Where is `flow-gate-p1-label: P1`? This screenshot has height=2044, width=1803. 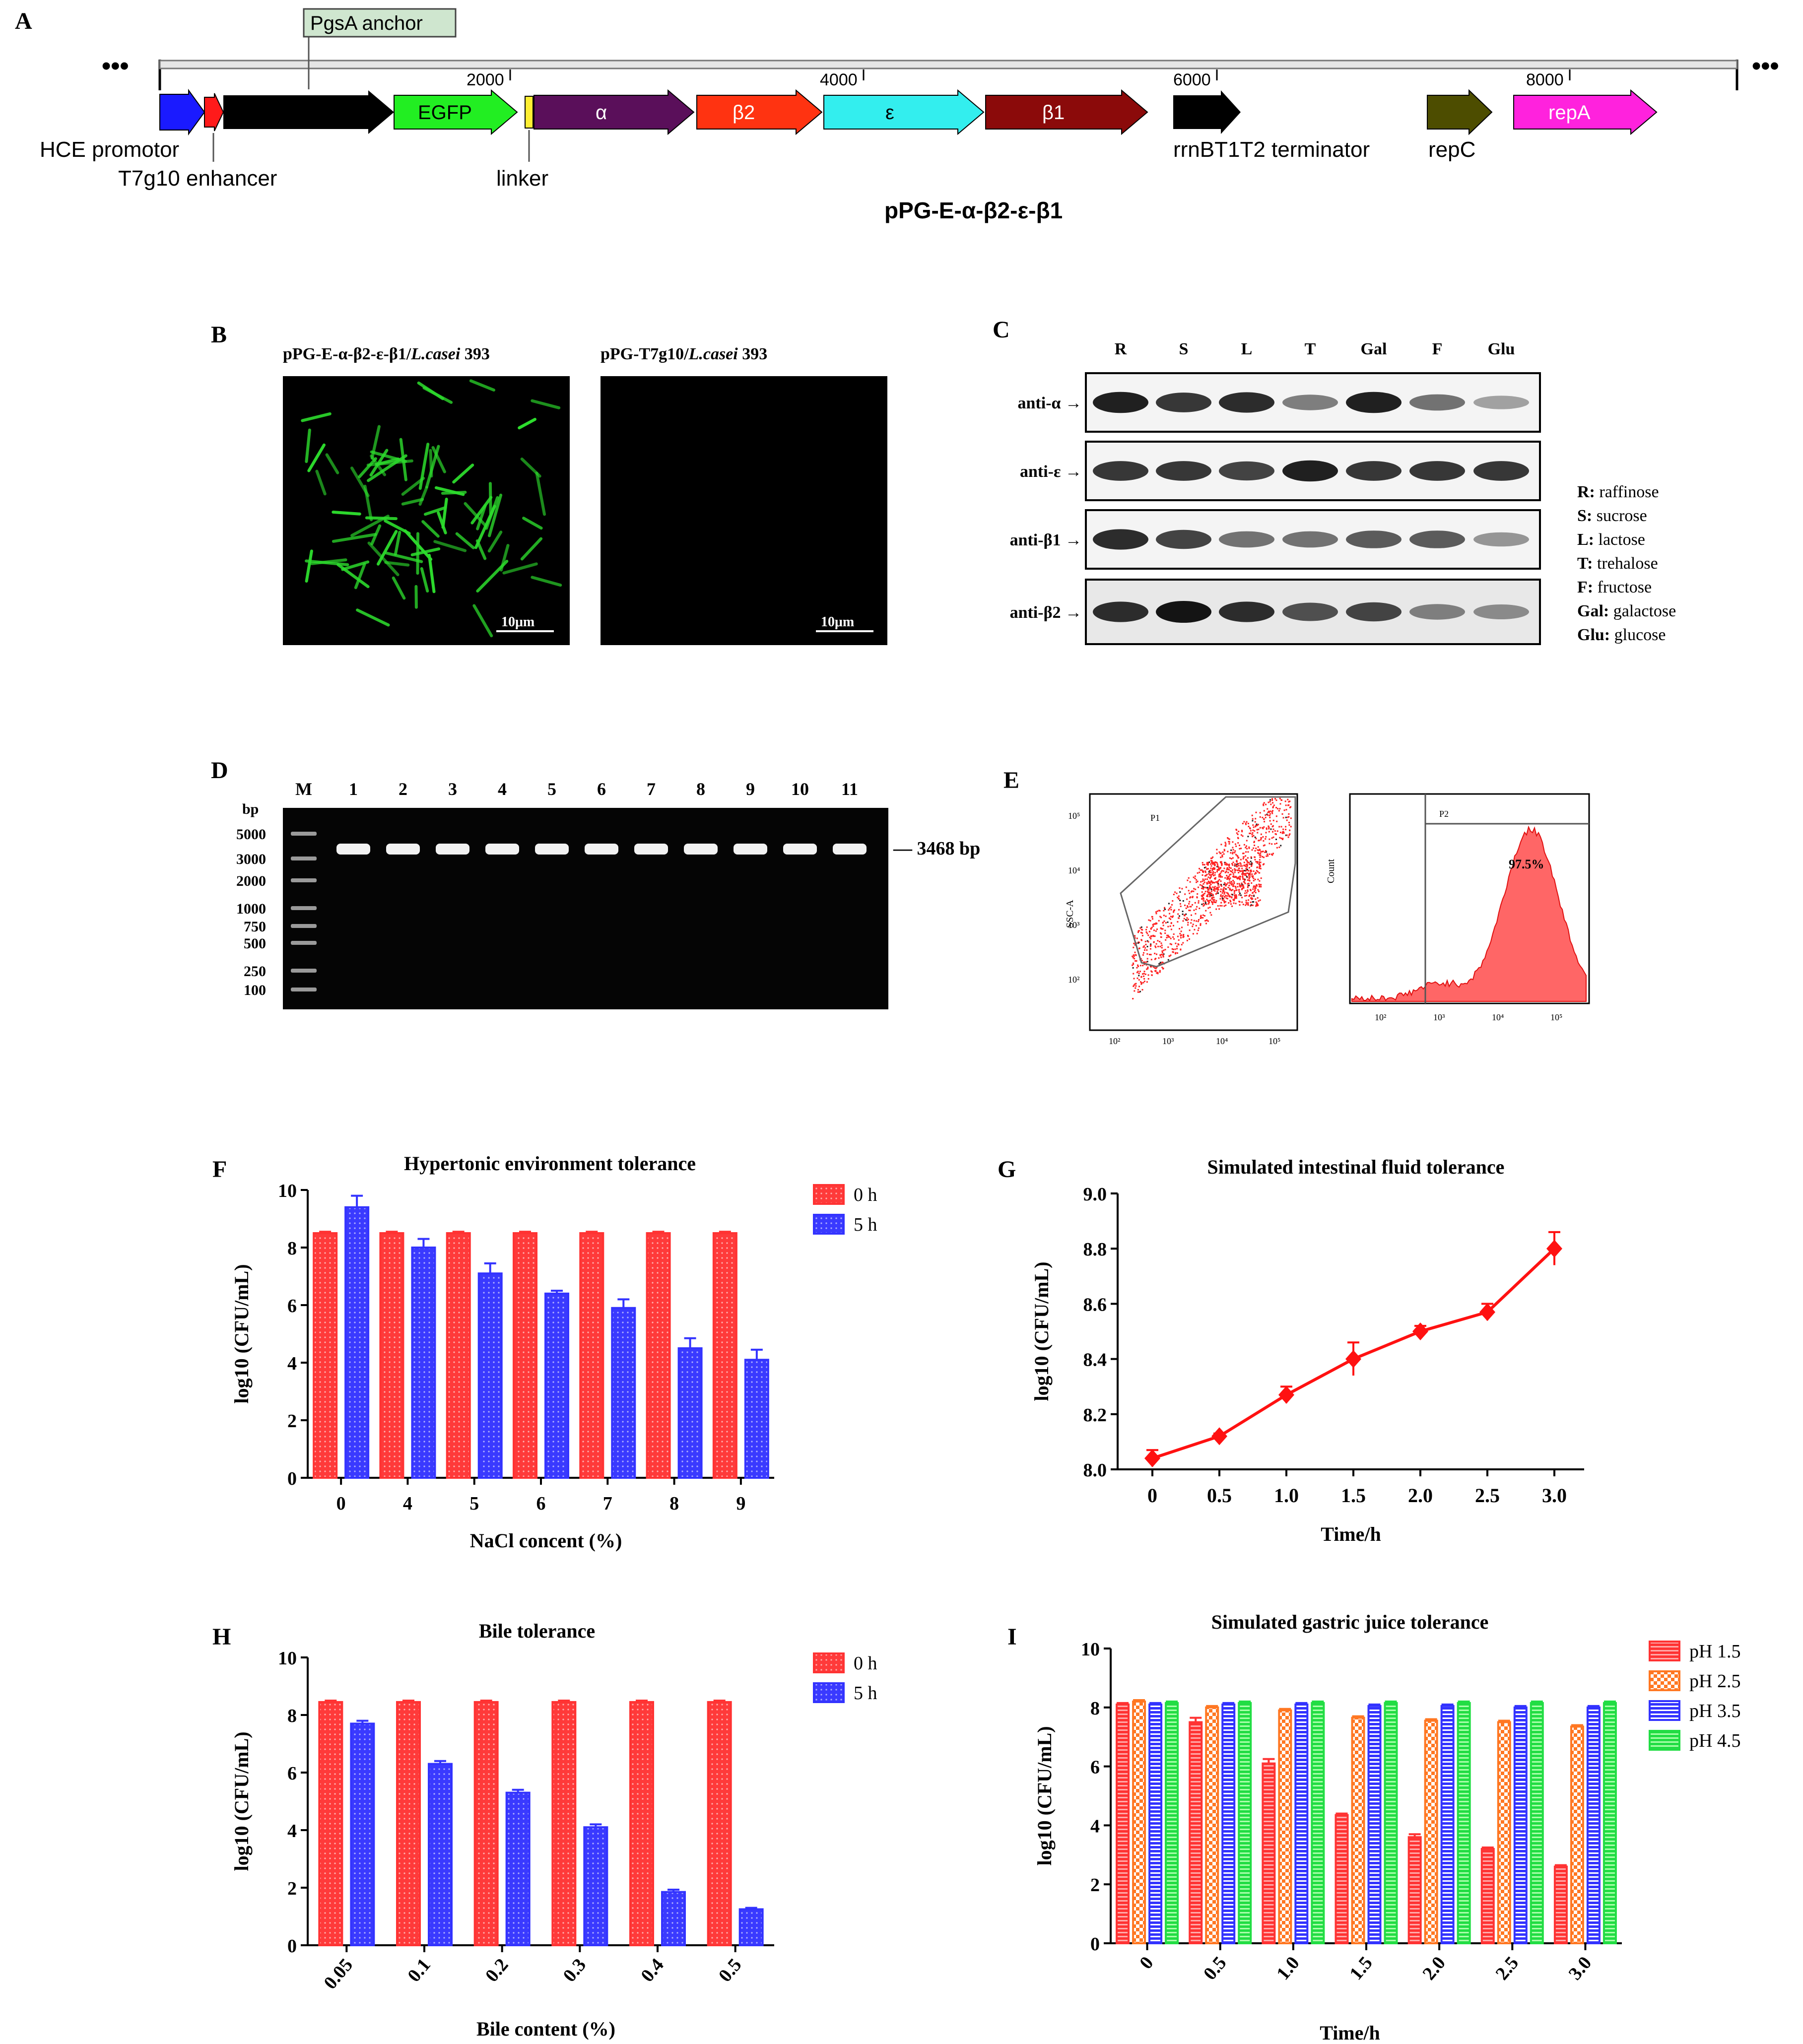 flow-gate-p1-label: P1 is located at coordinates (1155, 818).